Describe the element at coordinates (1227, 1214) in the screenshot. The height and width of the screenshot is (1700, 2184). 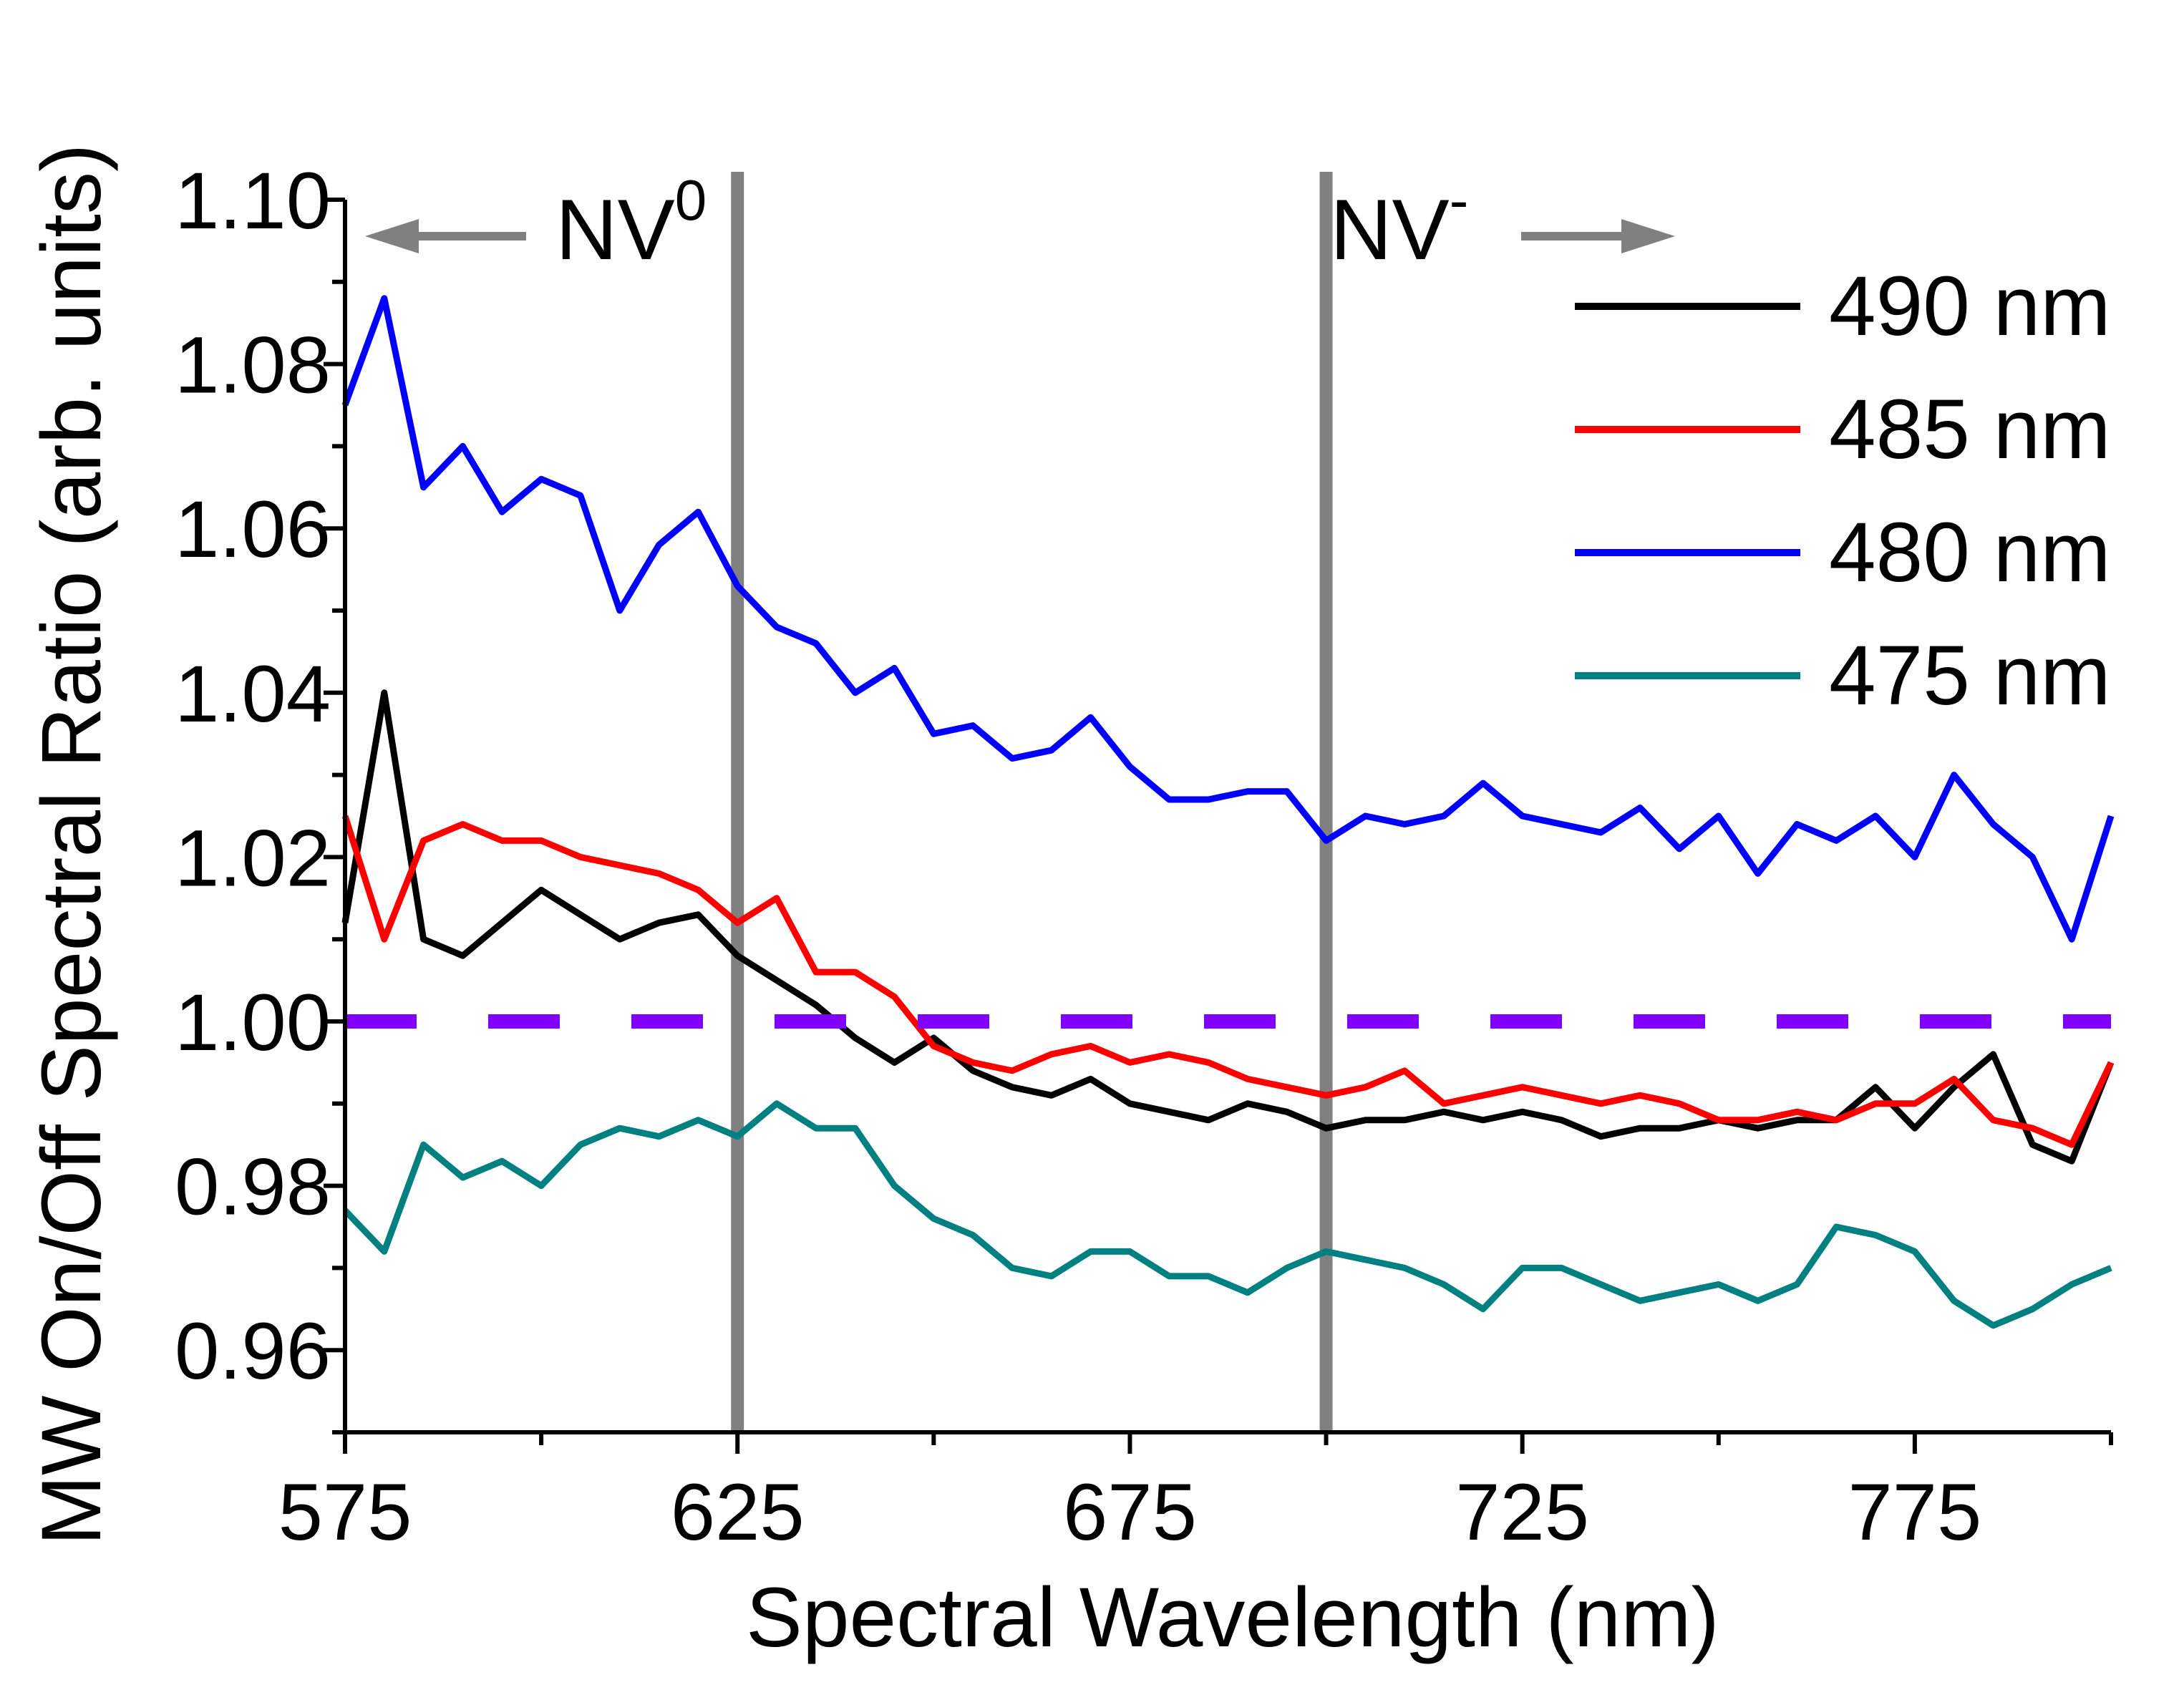
I see `series-line` at that location.